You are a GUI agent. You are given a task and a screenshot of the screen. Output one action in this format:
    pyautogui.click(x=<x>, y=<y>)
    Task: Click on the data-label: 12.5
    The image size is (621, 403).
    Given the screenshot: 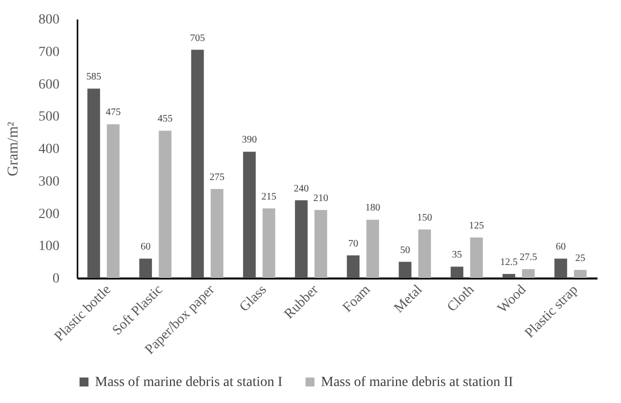 What is the action you would take?
    pyautogui.click(x=509, y=262)
    